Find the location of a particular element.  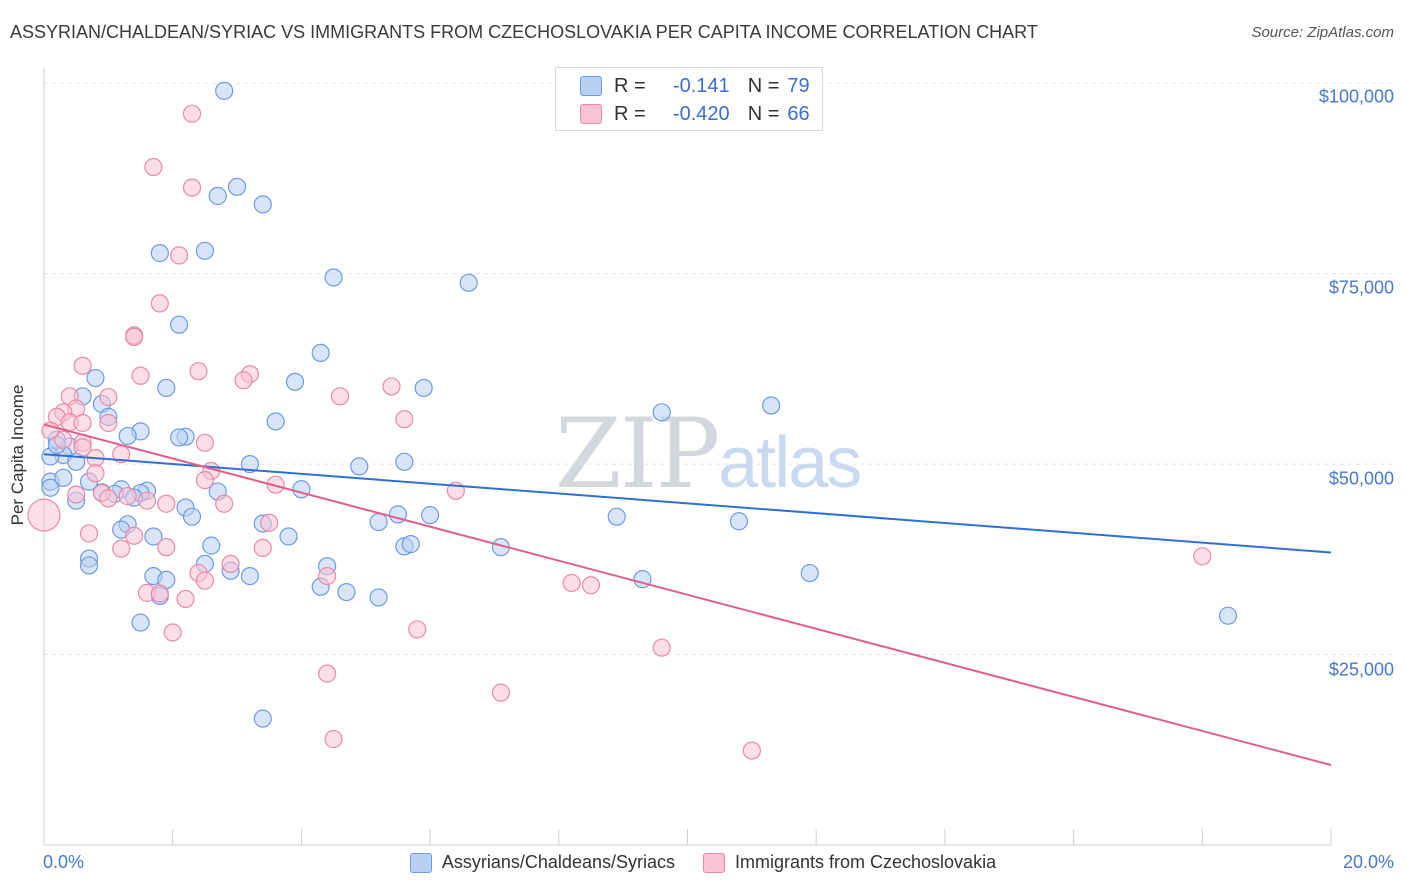

y-tick-label-75000: $75,000 is located at coordinates (1361, 287).